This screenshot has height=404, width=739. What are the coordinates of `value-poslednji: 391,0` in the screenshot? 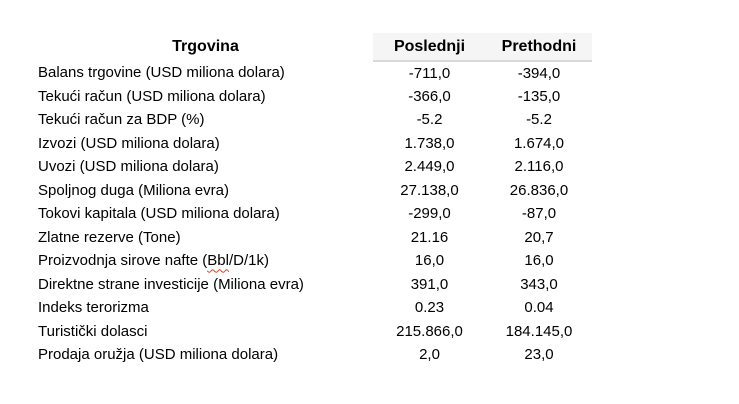 It's located at (429, 284).